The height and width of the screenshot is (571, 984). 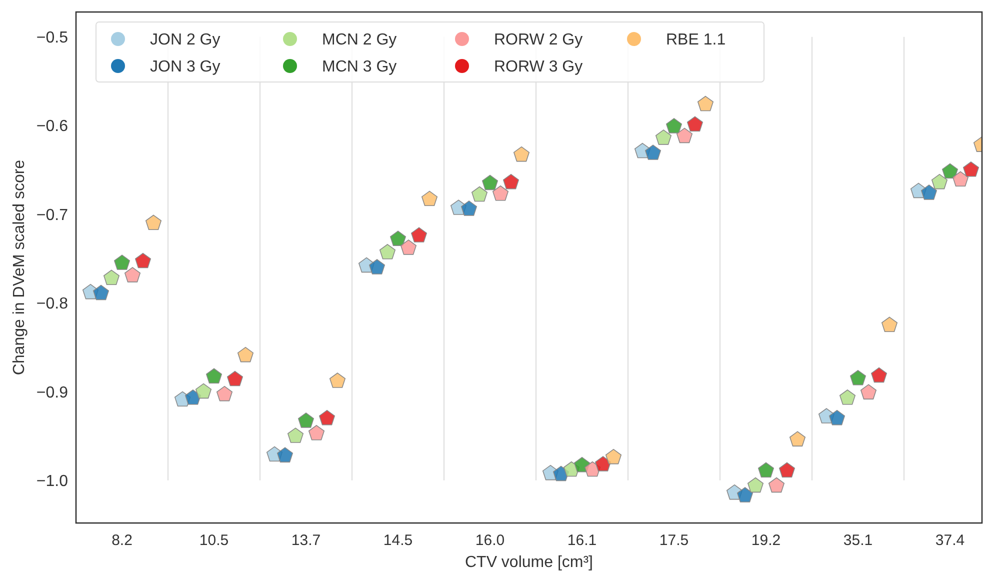 I want to click on legend-label: JON 2 Gy, so click(x=185, y=40).